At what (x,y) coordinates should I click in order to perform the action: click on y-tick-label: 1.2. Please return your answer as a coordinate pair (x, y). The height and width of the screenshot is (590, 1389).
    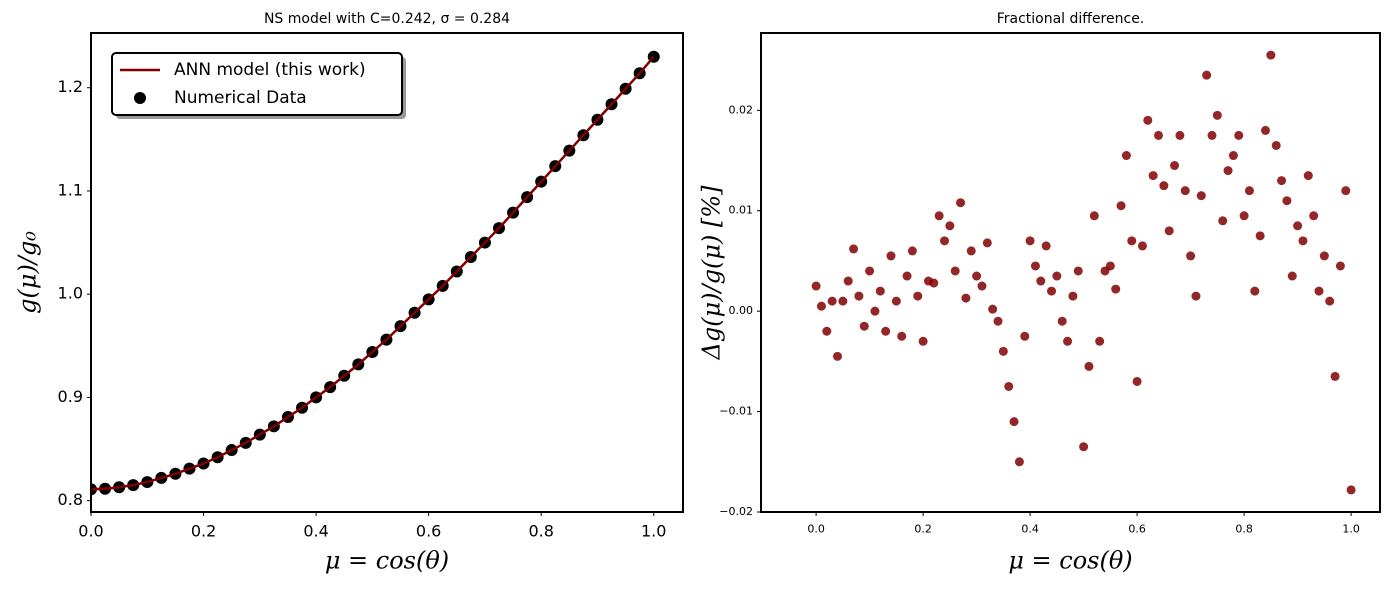
    Looking at the image, I should click on (70, 86).